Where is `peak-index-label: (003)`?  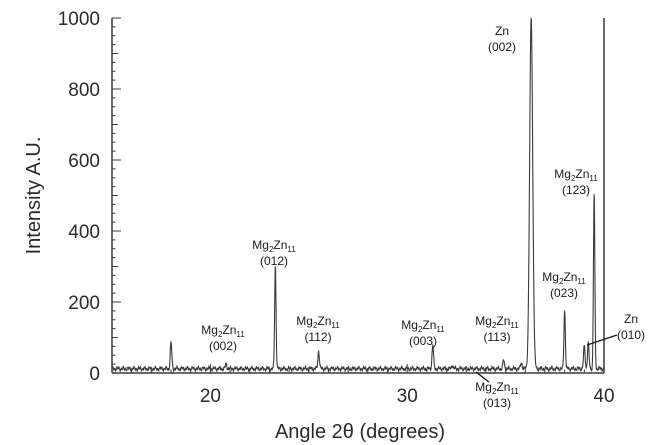 peak-index-label: (003) is located at coordinates (423, 341).